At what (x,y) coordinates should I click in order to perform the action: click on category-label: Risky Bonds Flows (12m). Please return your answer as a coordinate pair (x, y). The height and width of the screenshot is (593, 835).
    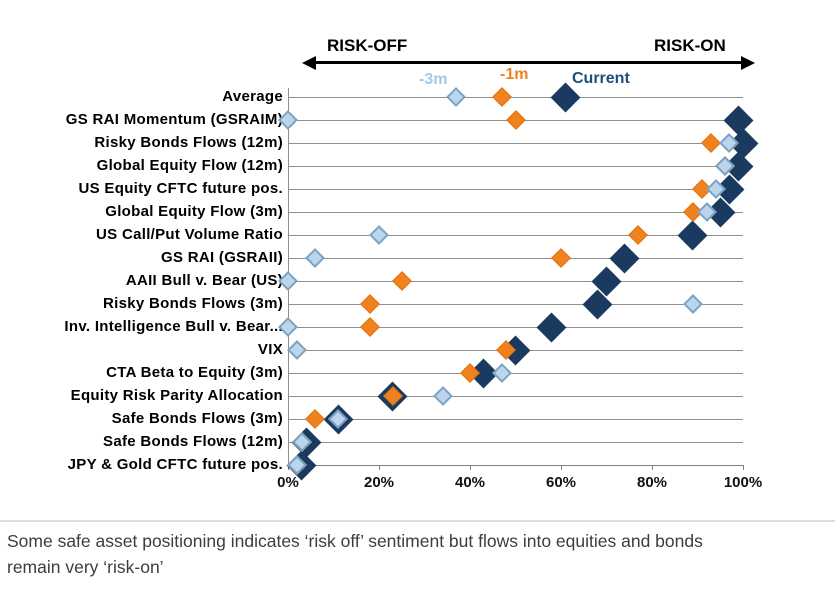
    Looking at the image, I should click on (188, 142).